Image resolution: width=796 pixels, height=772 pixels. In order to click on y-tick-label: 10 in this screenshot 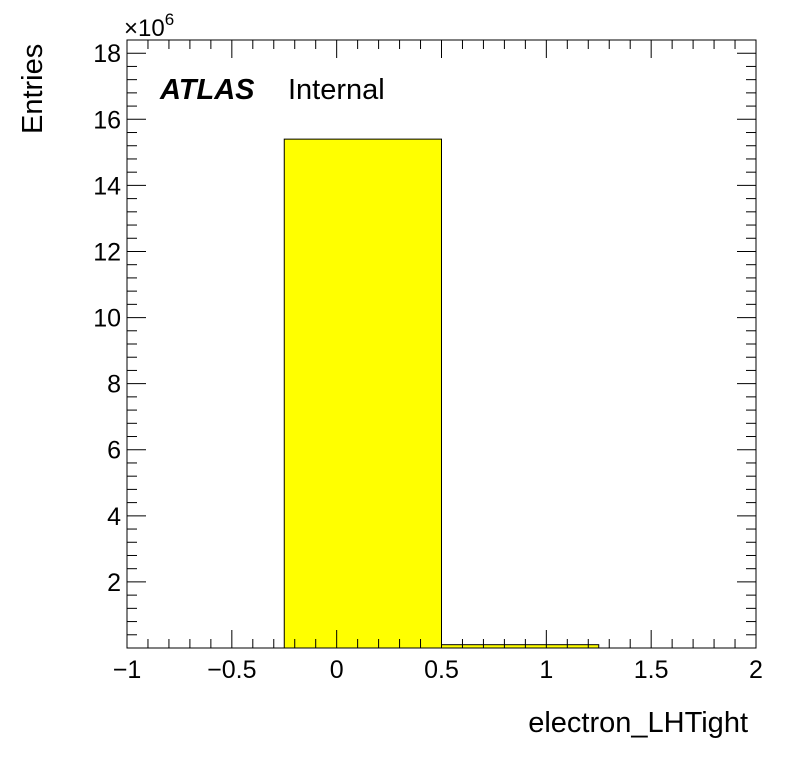, I will do `click(107, 319)`.